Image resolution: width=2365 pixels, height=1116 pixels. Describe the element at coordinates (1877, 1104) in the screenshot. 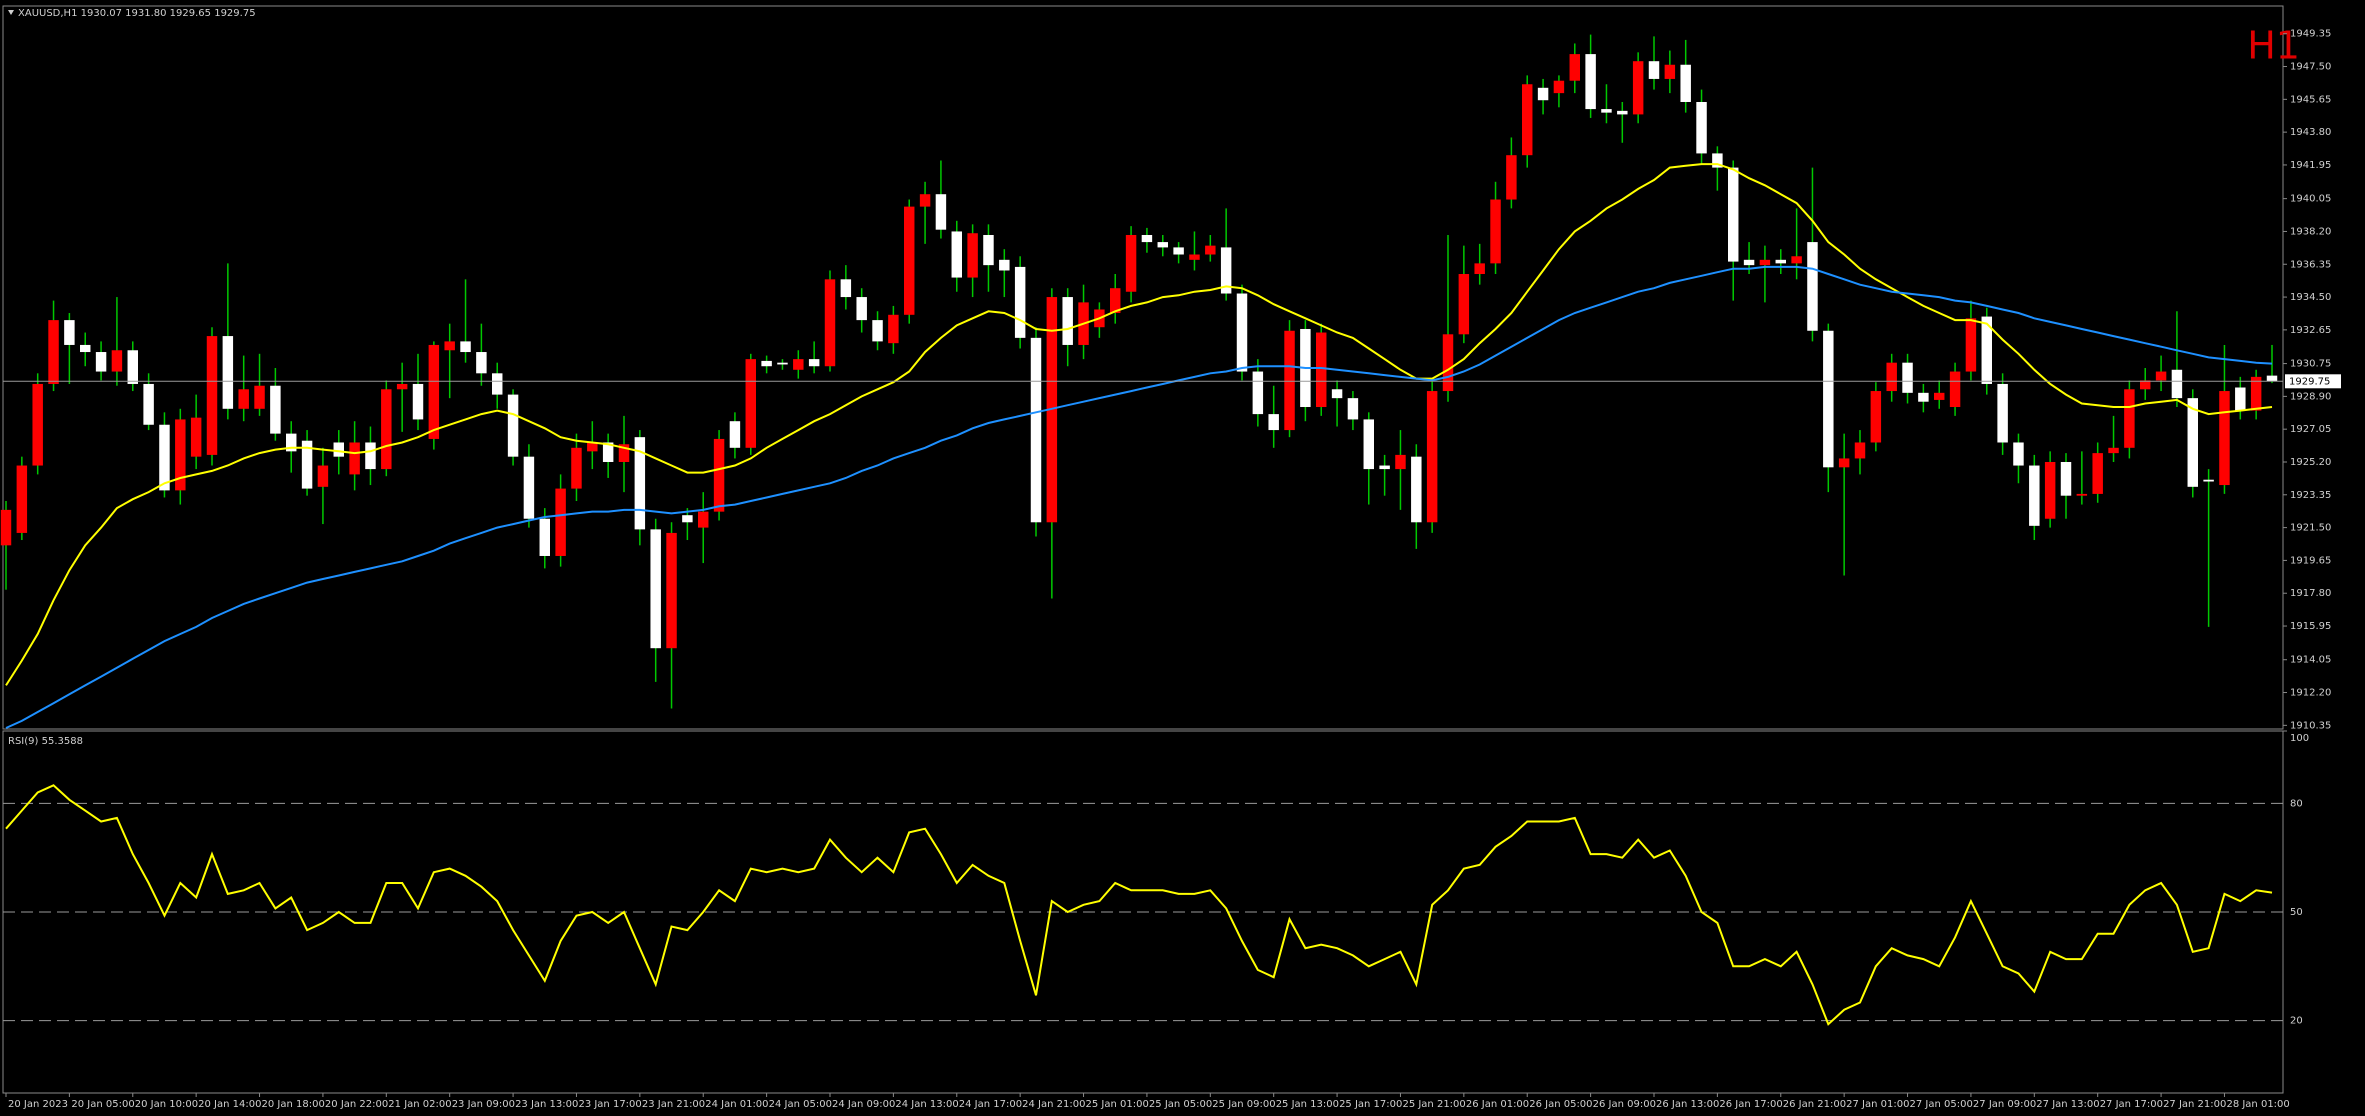

I see `x-tick-label: 27 Jan 01:00` at that location.